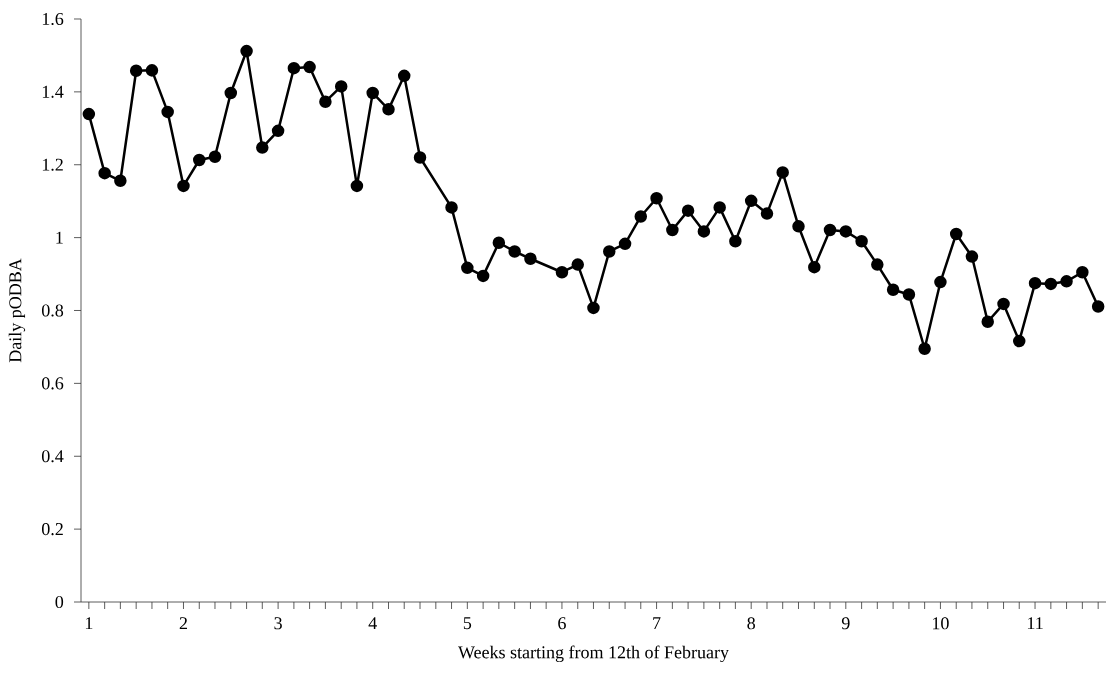 The image size is (1113, 675). What do you see at coordinates (52, 310) in the screenshot?
I see `y-tick-label: 0.8` at bounding box center [52, 310].